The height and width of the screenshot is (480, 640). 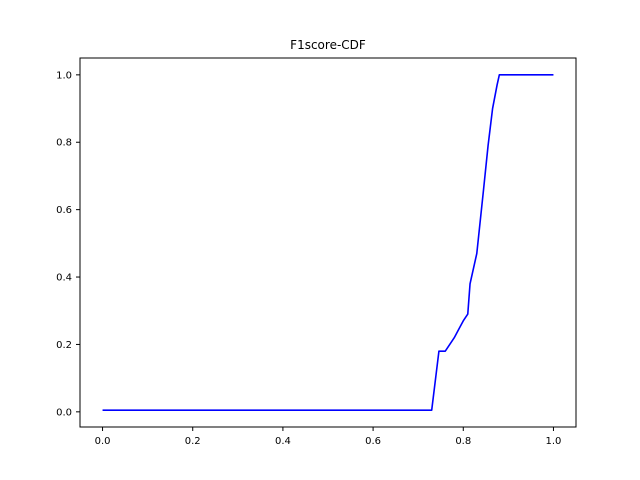 I want to click on y-tick-label: 0.6, so click(x=64, y=210).